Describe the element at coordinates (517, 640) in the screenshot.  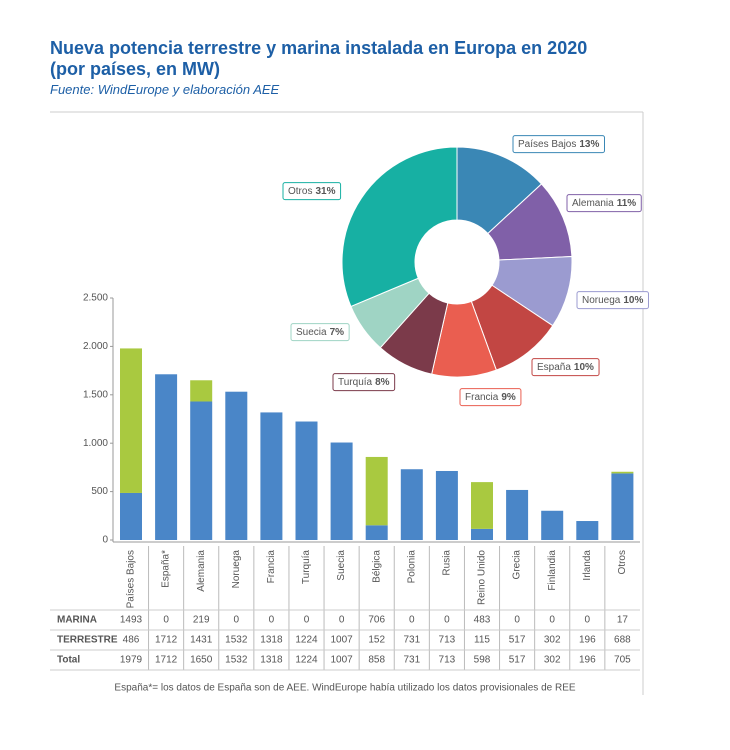
I see `table-cell: 517` at that location.